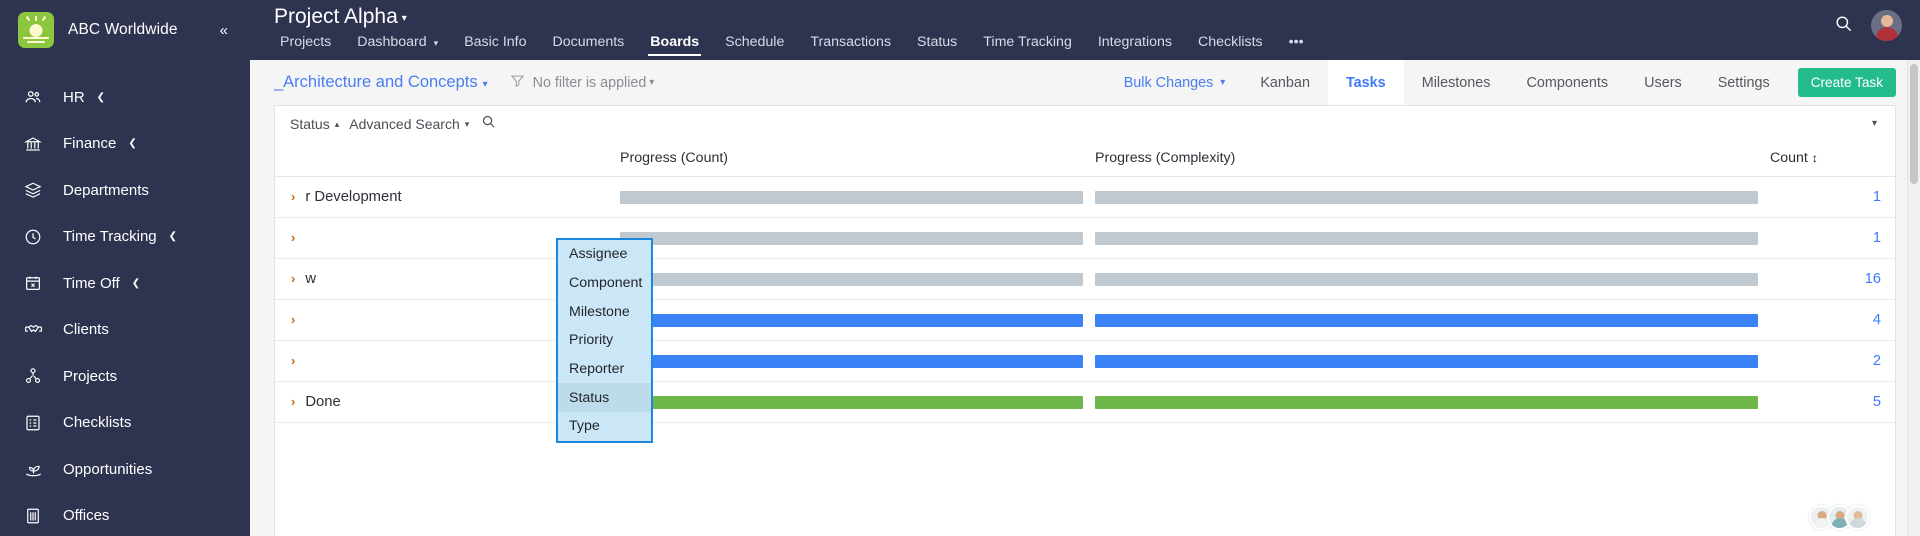  I want to click on group-by-status-selector: Status ▴, so click(314, 124).